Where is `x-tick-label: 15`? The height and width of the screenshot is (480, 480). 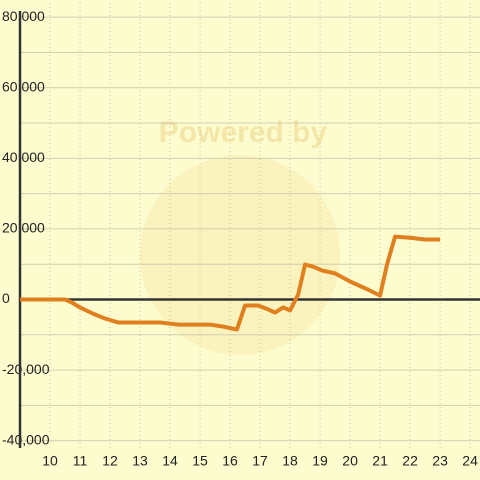
x-tick-label: 15 is located at coordinates (200, 461).